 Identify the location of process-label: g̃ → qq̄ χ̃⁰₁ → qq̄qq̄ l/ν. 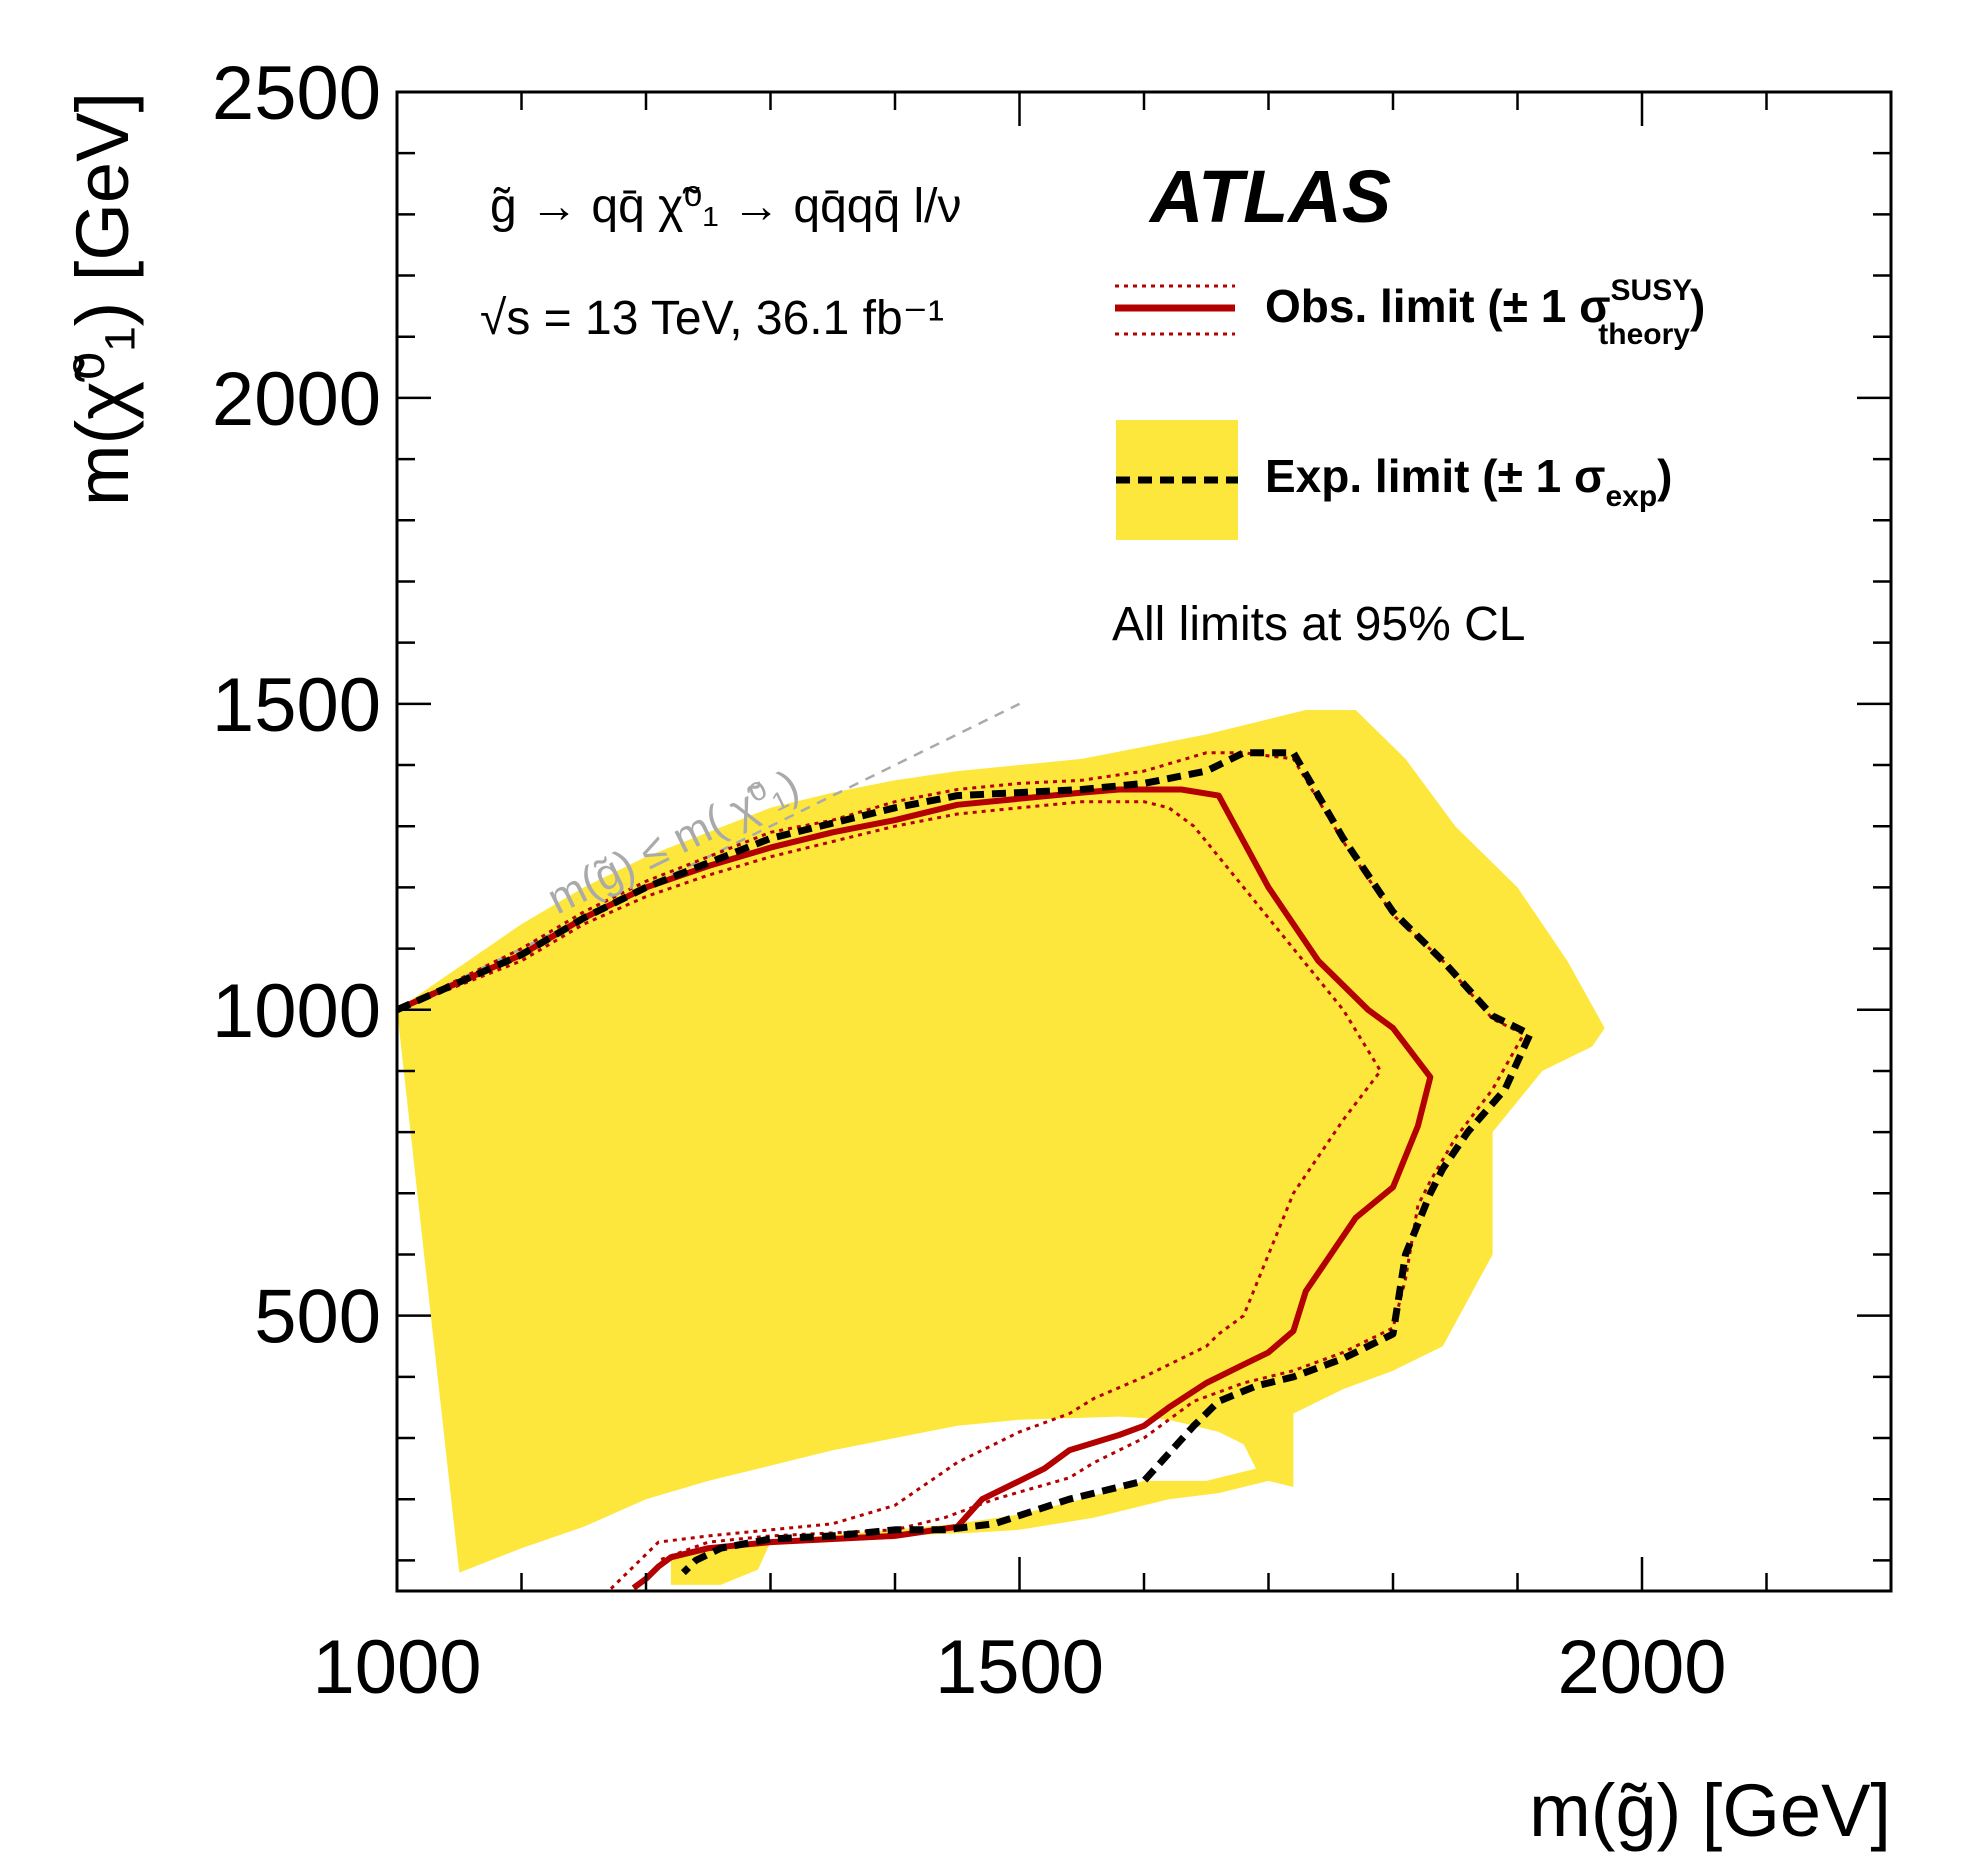
(726, 206).